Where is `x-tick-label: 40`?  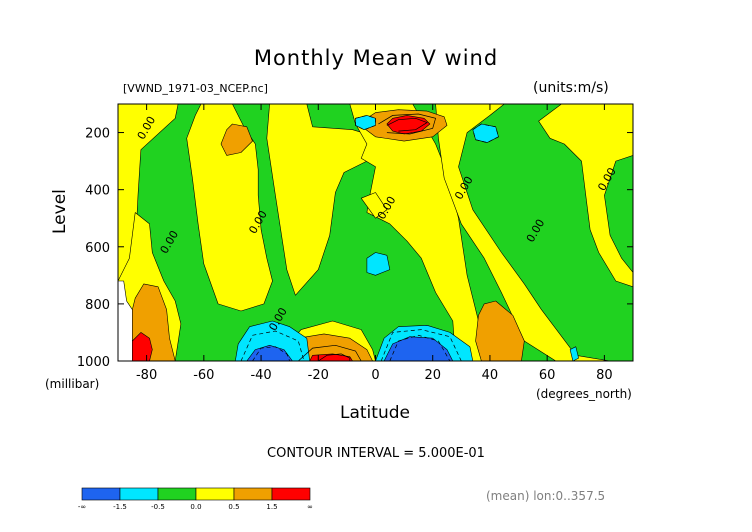
x-tick-label: 40 is located at coordinates (490, 375).